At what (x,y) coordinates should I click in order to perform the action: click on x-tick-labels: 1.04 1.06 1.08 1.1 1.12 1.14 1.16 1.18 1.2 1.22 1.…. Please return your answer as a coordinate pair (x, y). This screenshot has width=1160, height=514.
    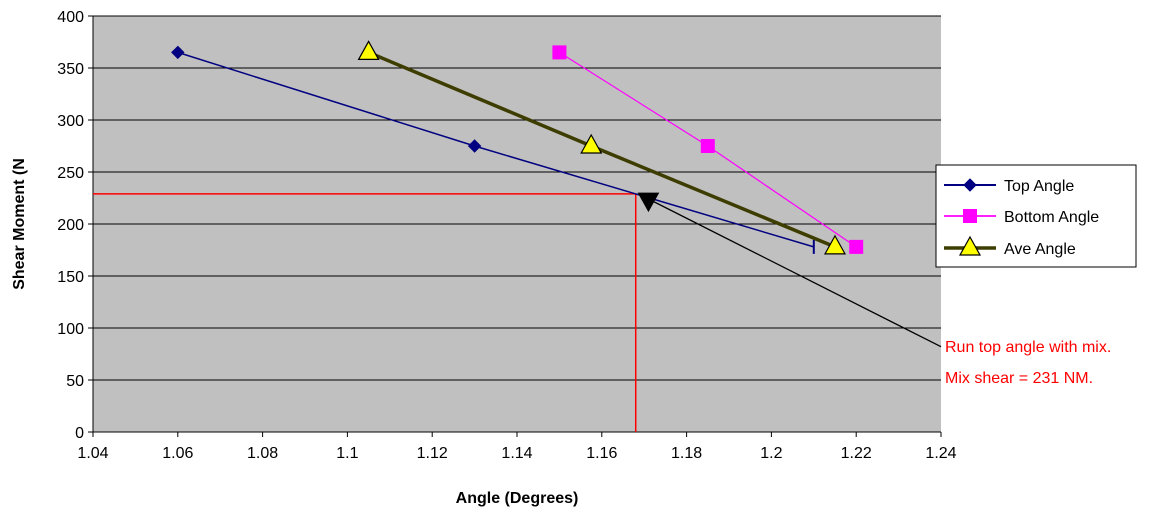
    Looking at the image, I should click on (516, 453).